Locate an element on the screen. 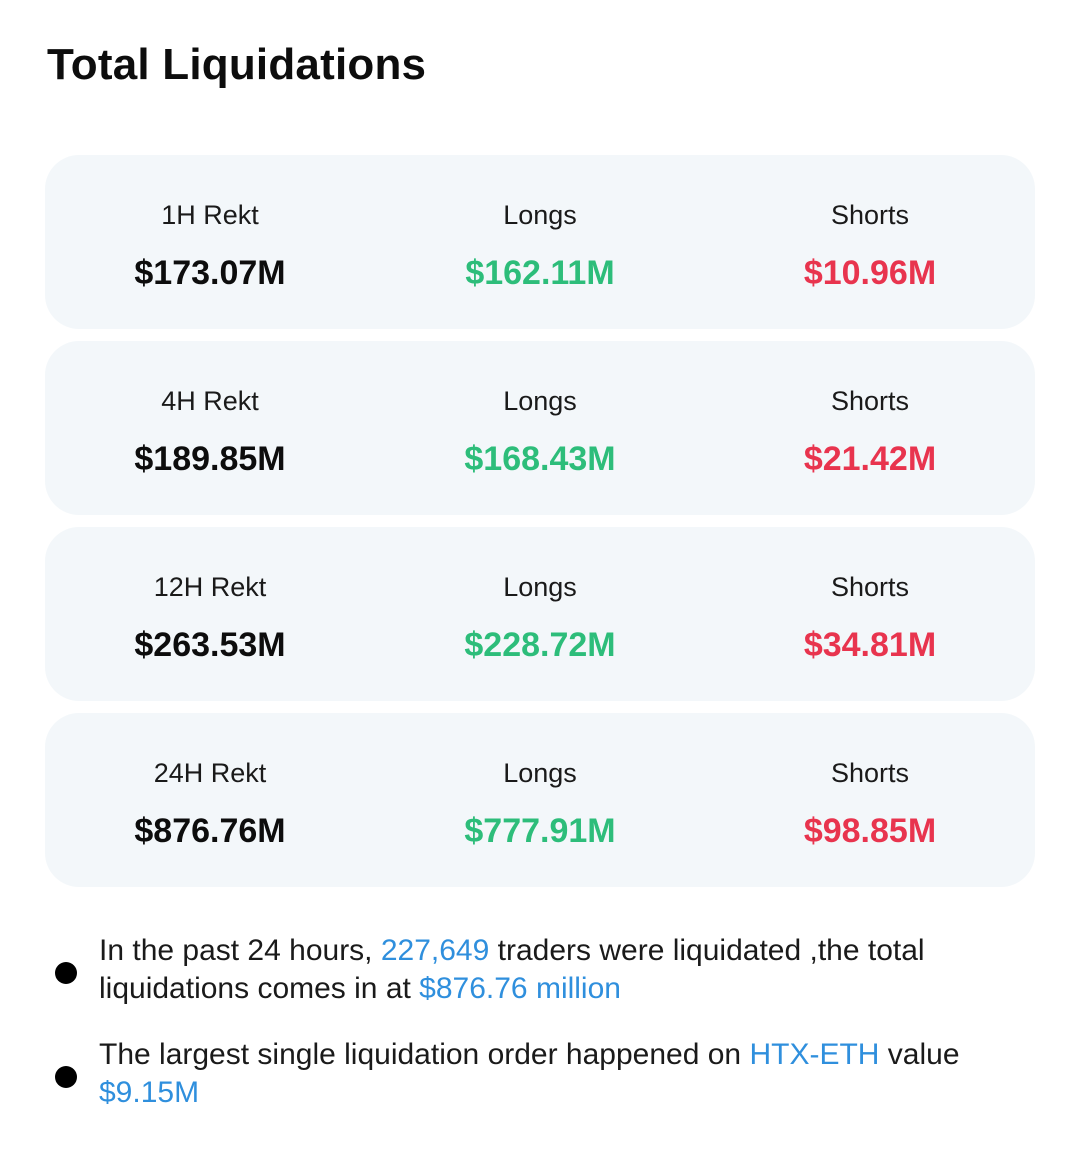 The width and height of the screenshot is (1080, 1160). largest-order-value-highlight: $9.15M is located at coordinates (149, 1092).